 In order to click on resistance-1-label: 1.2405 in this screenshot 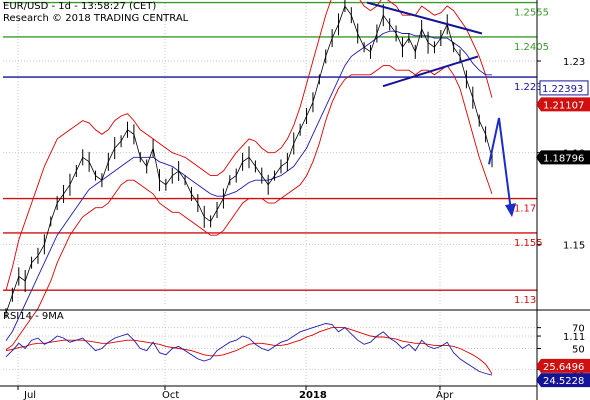, I will do `click(531, 47)`.